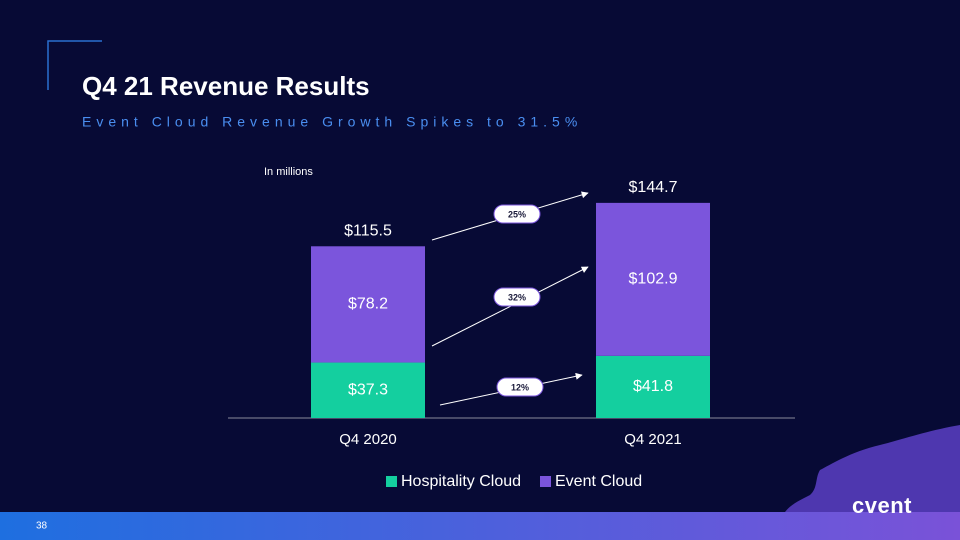 This screenshot has width=960, height=540. Describe the element at coordinates (653, 439) in the screenshot. I see `x-tick-label: Q4 2021` at that location.